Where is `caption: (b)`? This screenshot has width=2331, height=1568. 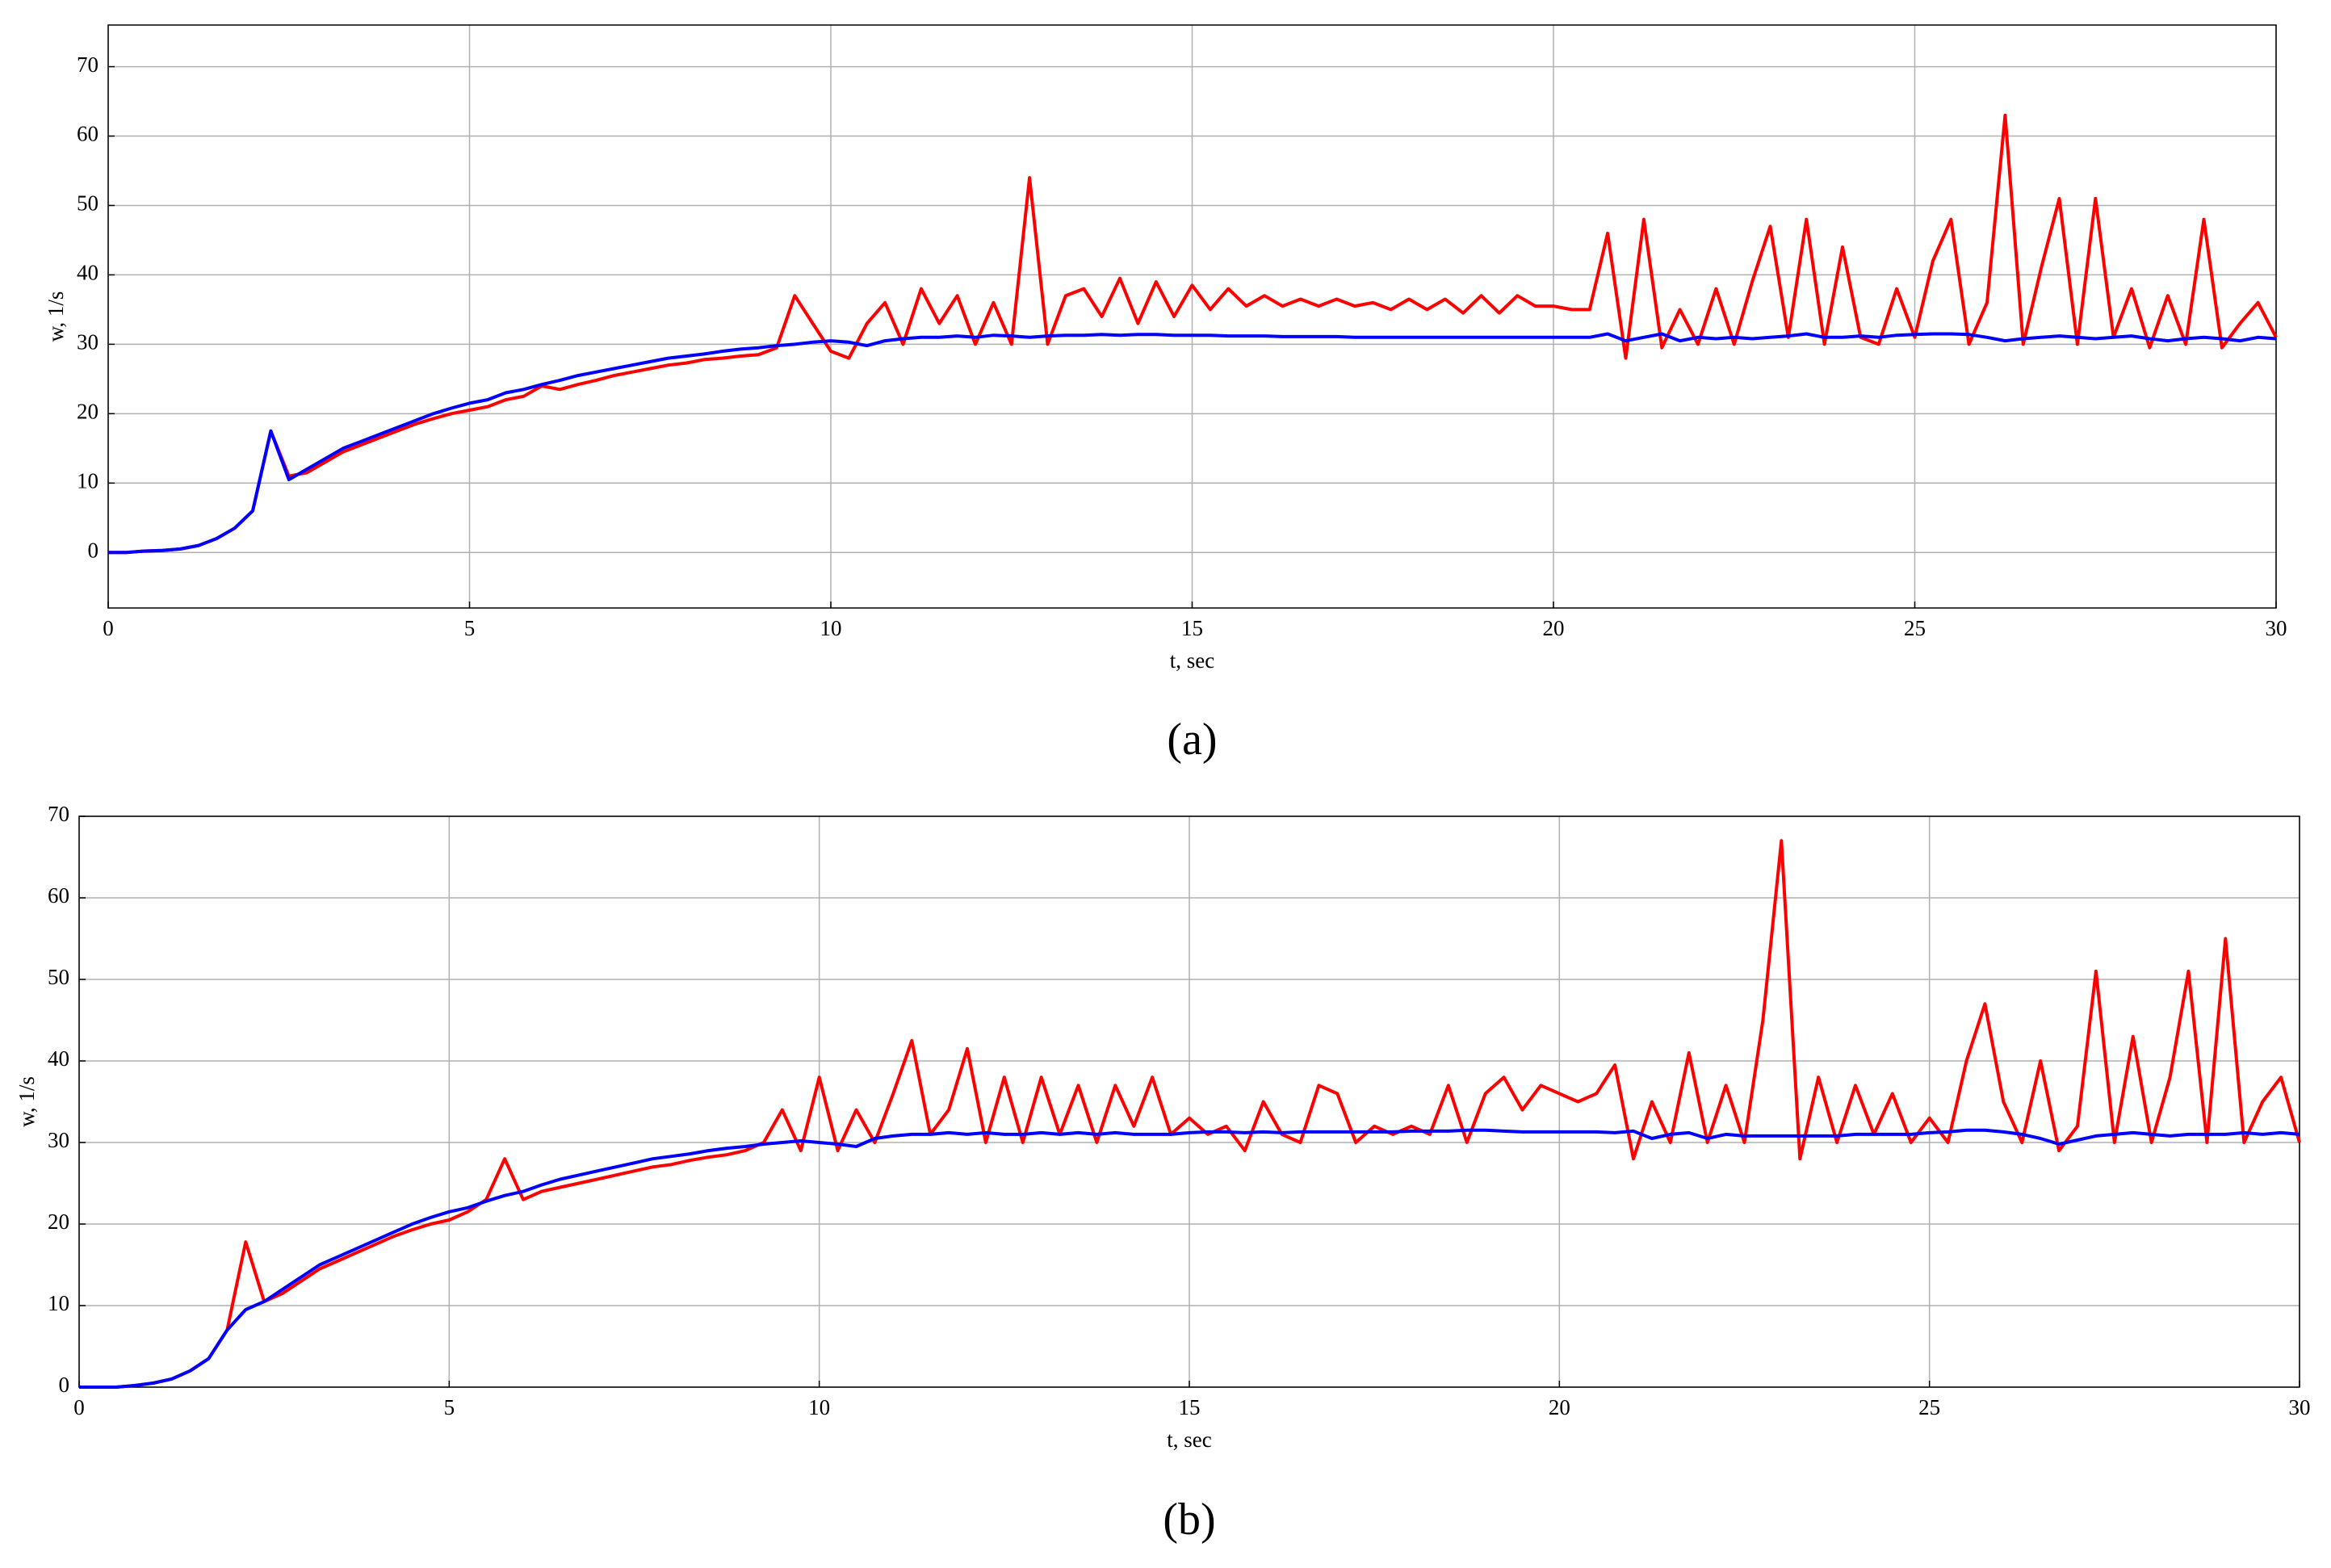
caption: (b) is located at coordinates (1189, 1520).